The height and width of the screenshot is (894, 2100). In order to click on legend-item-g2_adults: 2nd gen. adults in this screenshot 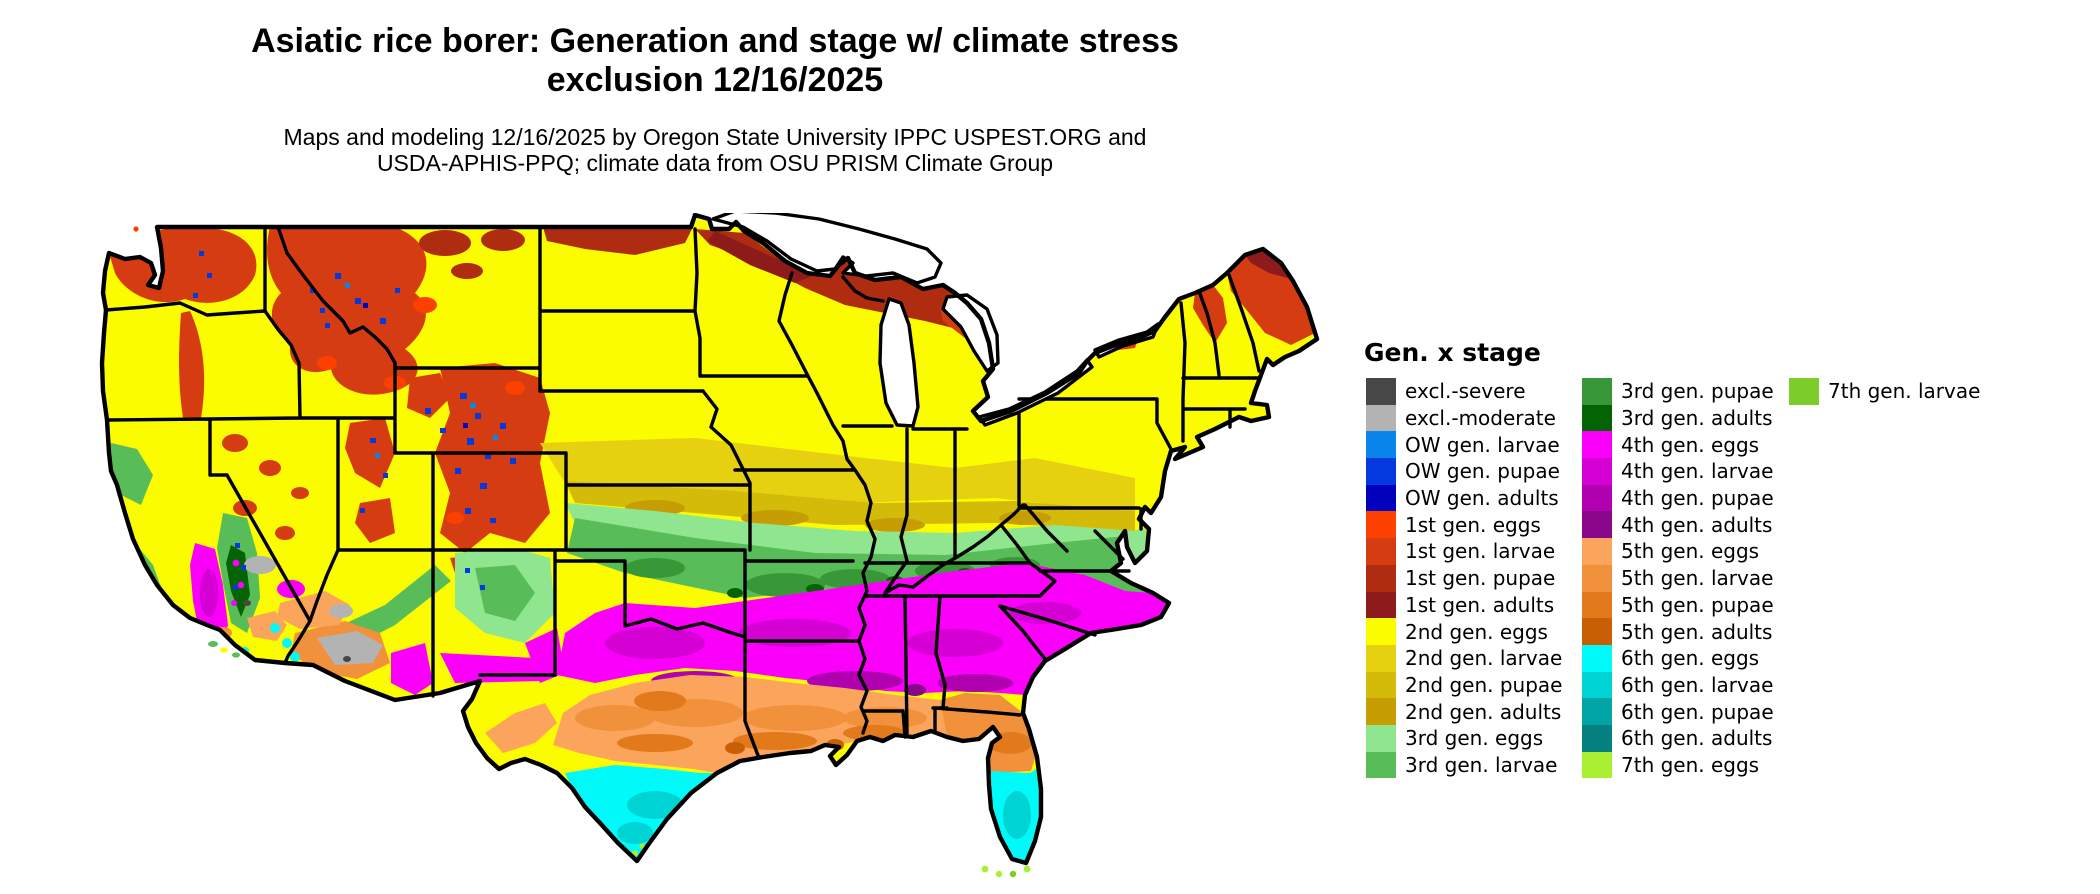, I will do `click(1464, 711)`.